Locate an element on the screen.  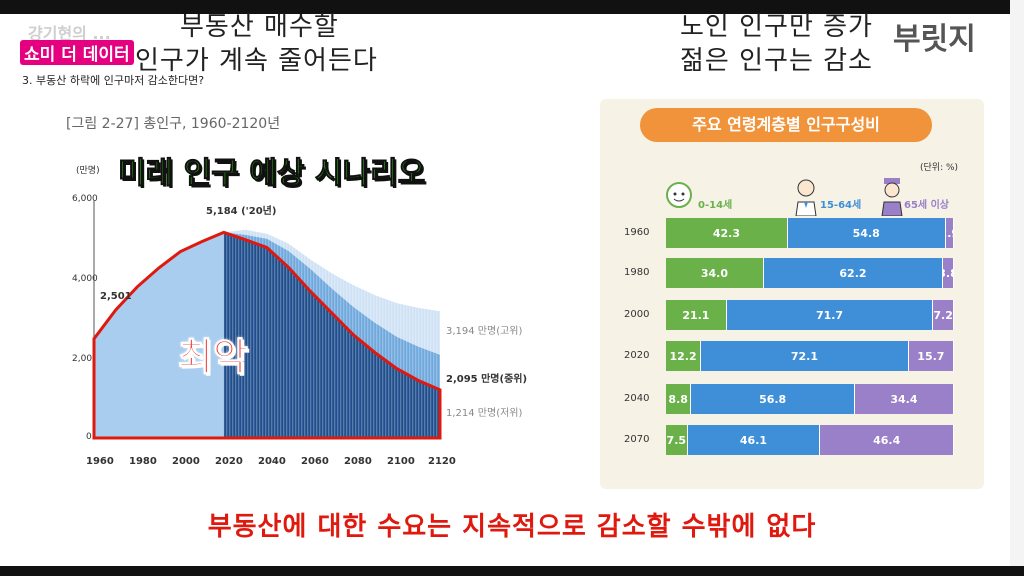
child-face-icon is located at coordinates (679, 195).